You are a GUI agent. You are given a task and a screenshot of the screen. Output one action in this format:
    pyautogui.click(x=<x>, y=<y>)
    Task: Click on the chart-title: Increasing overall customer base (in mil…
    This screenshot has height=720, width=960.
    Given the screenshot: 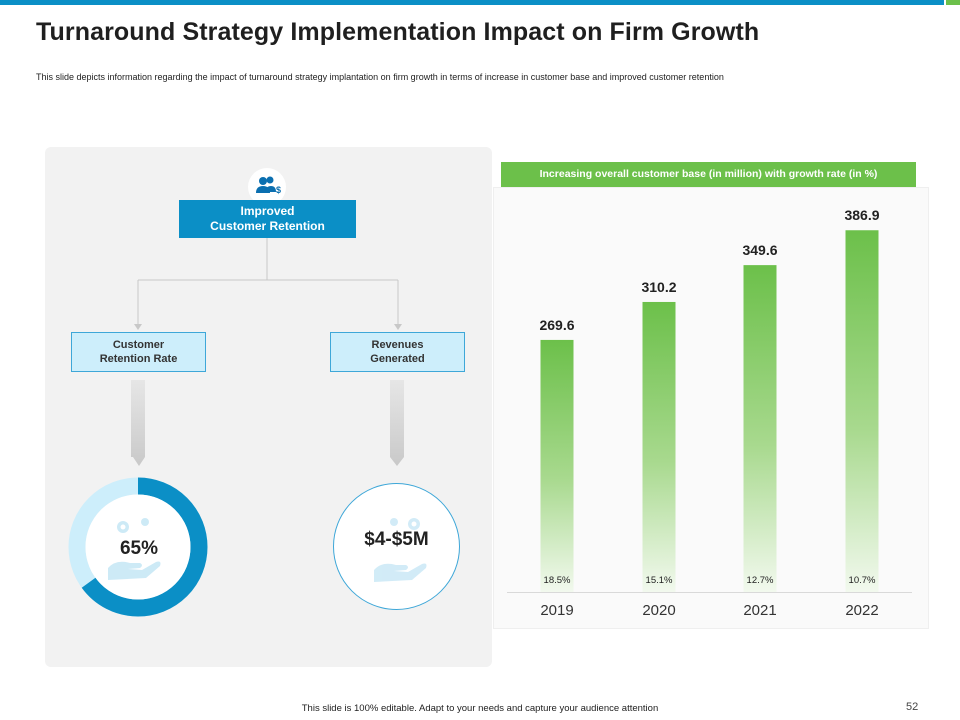 What is the action you would take?
    pyautogui.click(x=708, y=174)
    